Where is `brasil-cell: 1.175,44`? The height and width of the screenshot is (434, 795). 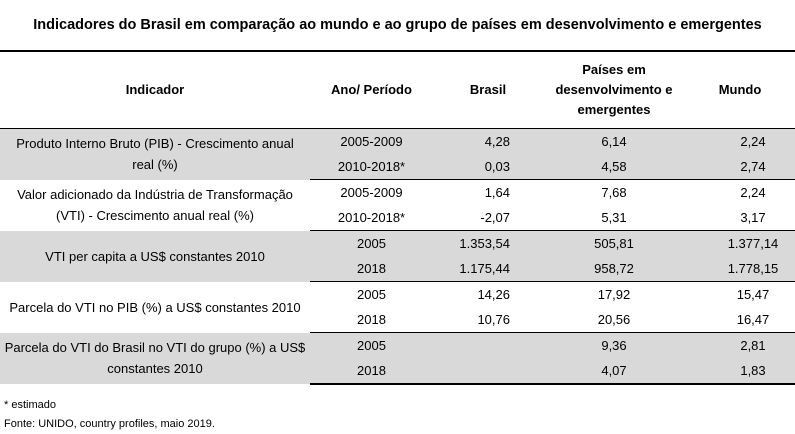
brasil-cell: 1.175,44 is located at coordinates (488, 269).